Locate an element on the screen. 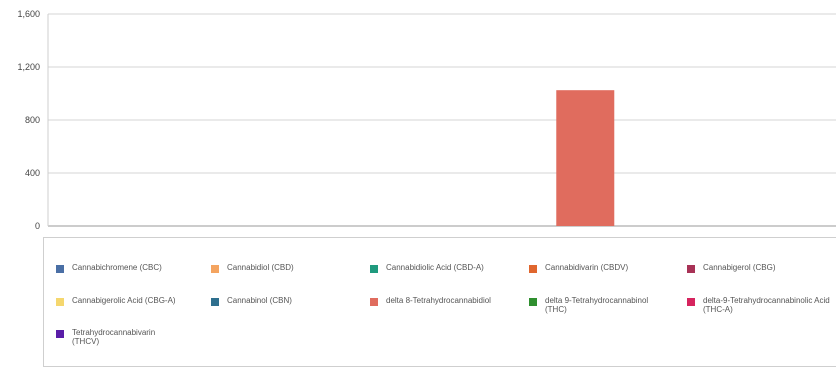 The image size is (836, 367). bars is located at coordinates (585, 158).